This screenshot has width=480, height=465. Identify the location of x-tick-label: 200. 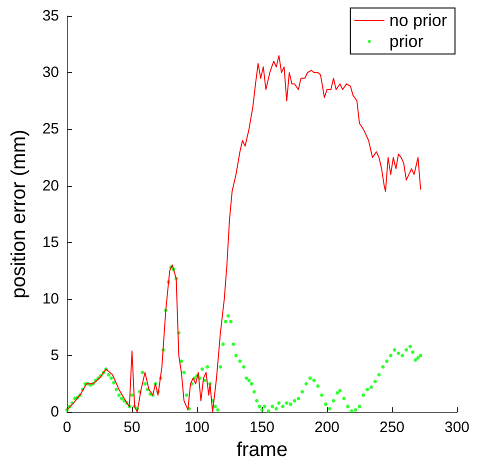
(327, 427).